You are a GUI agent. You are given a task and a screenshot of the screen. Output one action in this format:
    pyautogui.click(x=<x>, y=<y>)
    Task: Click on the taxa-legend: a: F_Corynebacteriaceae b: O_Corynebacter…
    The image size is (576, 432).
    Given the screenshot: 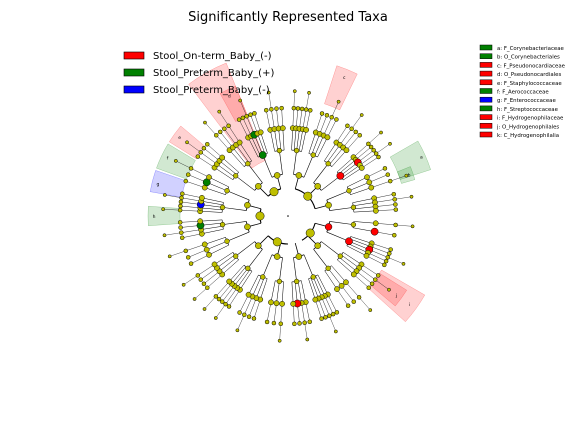 What is the action you would take?
    pyautogui.click(x=522, y=91)
    